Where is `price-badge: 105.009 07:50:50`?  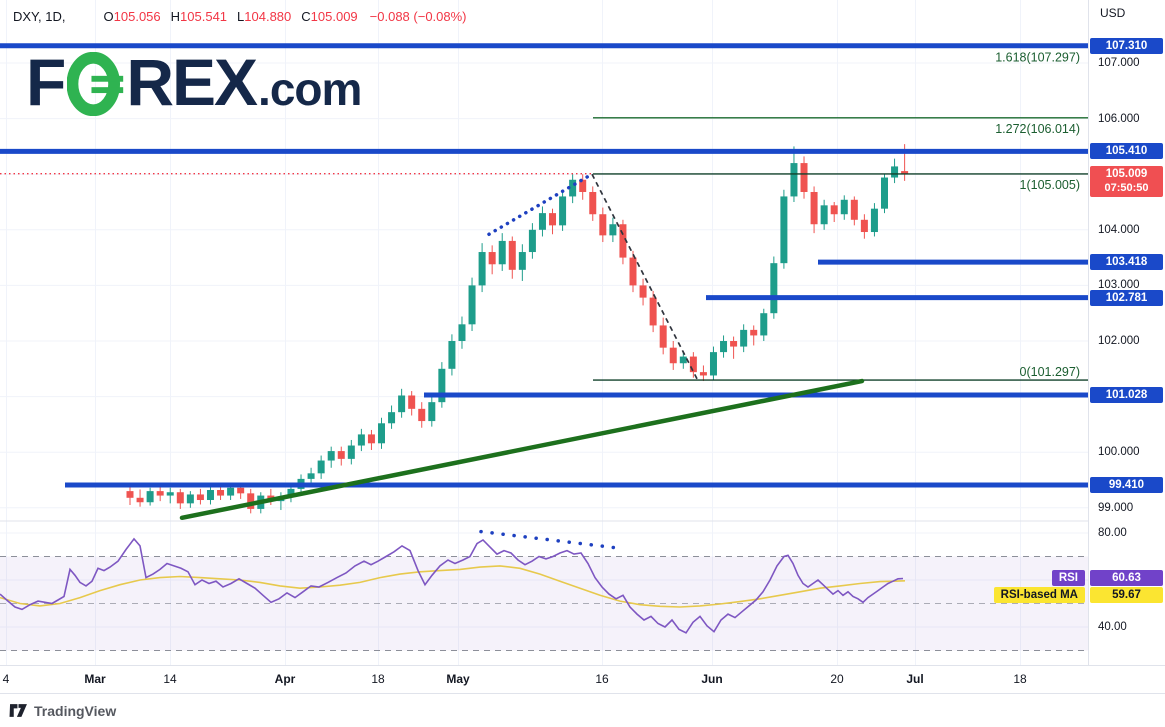 price-badge: 105.009 07:50:50 is located at coordinates (1126, 181).